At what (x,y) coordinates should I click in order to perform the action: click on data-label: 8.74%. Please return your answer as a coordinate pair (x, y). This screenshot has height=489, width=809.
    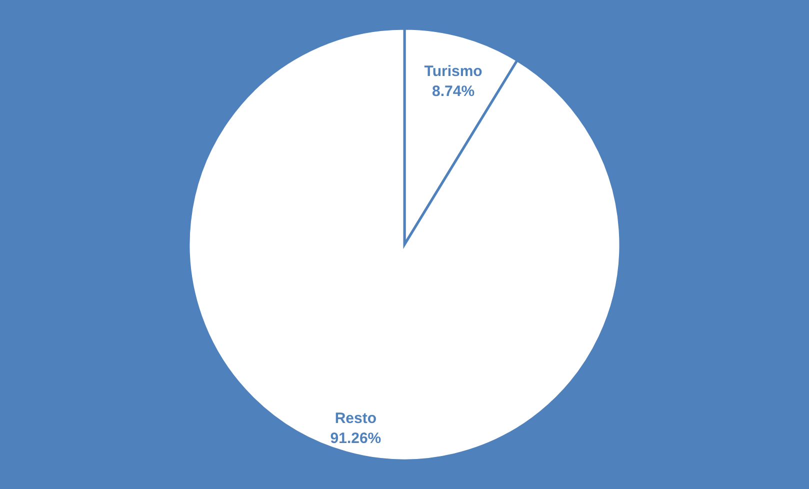
    Looking at the image, I should click on (453, 91).